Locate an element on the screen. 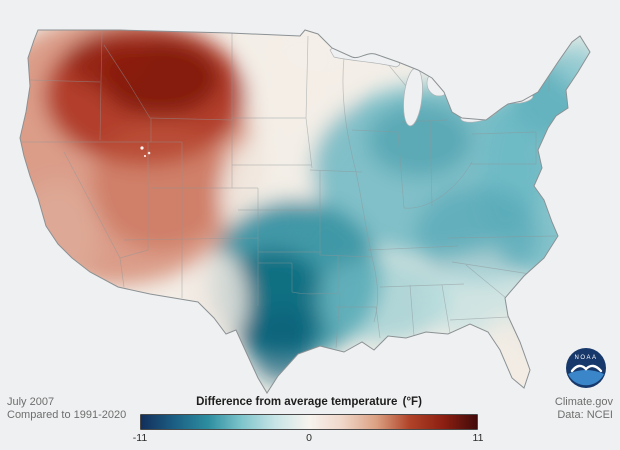 This screenshot has height=450, width=620. credits-block: Climate.gov Data: NCEI is located at coordinates (584, 409).